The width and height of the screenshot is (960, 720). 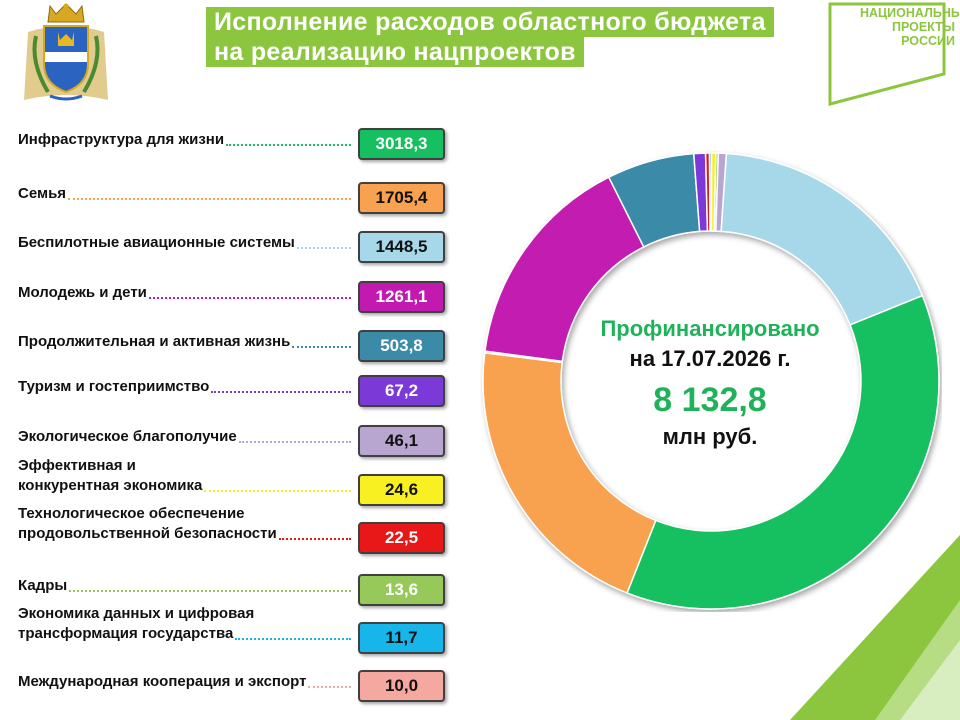 What do you see at coordinates (42, 193) in the screenshot?
I see `legend-label-text: Семья` at bounding box center [42, 193].